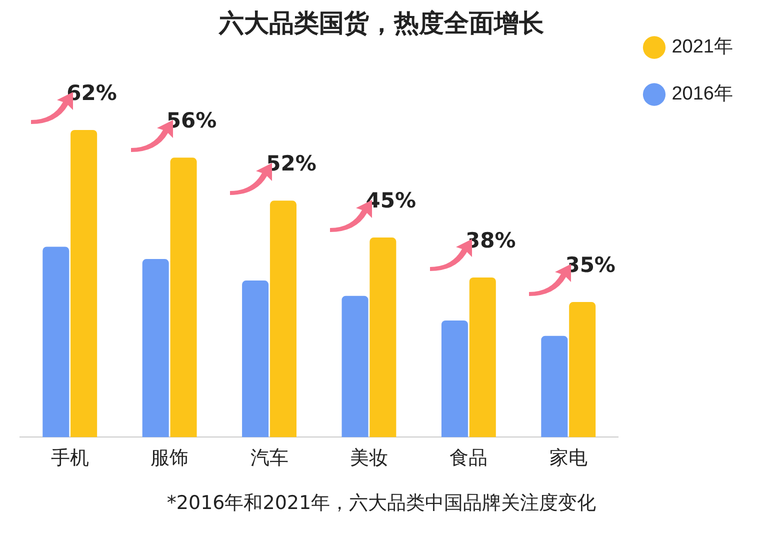 Image resolution: width=763 pixels, height=543 pixels. What do you see at coordinates (69, 458) in the screenshot?
I see `x-tick-label: 手机` at bounding box center [69, 458].